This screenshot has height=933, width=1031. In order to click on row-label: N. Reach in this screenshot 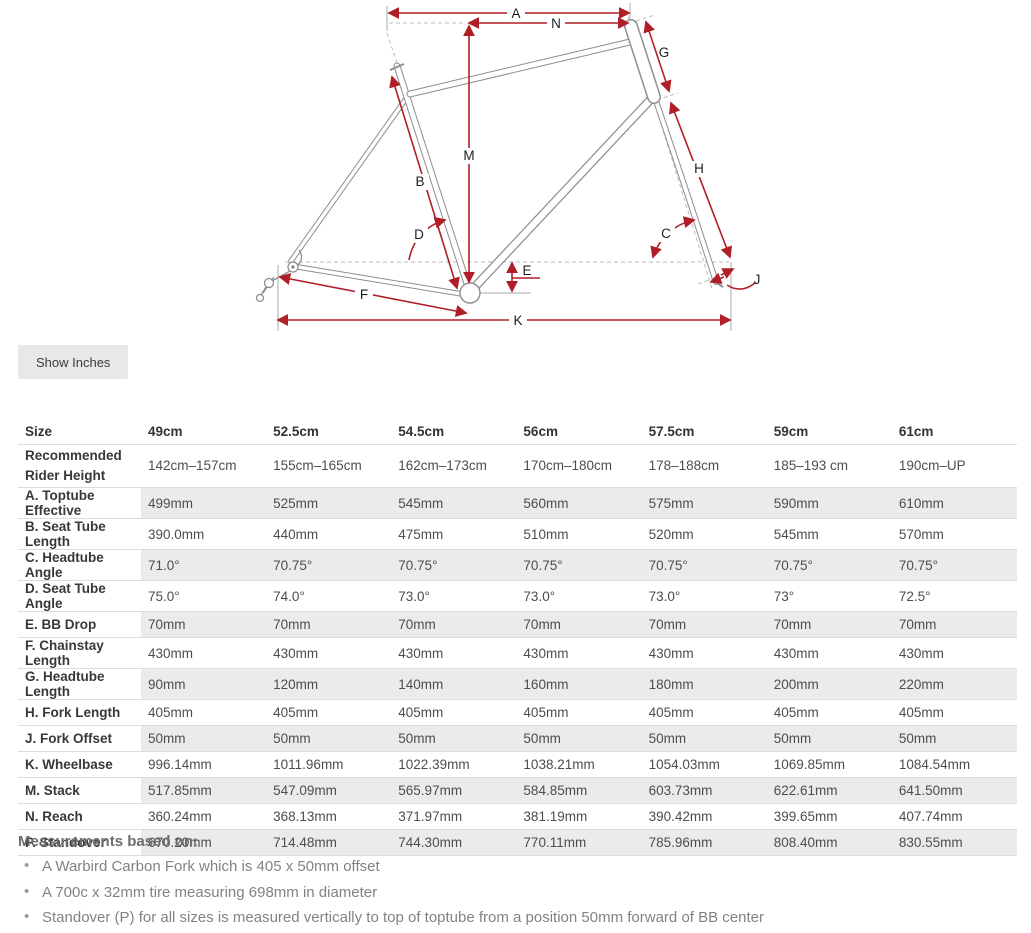, I will do `click(79, 816)`.